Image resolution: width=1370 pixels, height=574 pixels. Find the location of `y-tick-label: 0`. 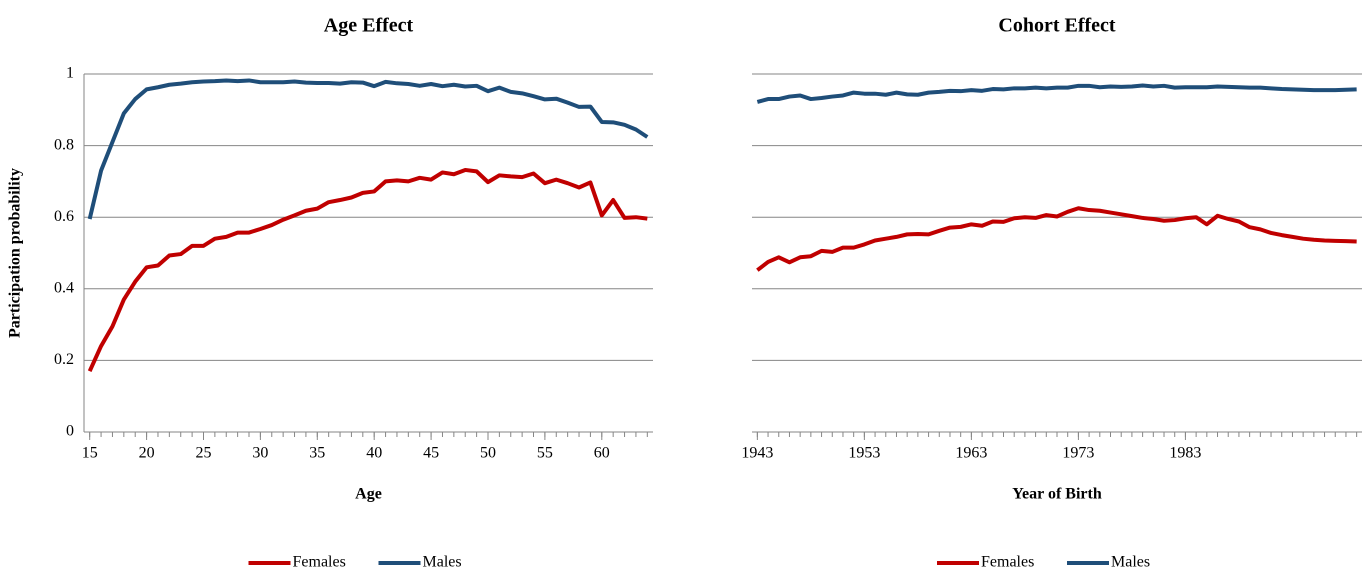

y-tick-label: 0 is located at coordinates (70, 431).